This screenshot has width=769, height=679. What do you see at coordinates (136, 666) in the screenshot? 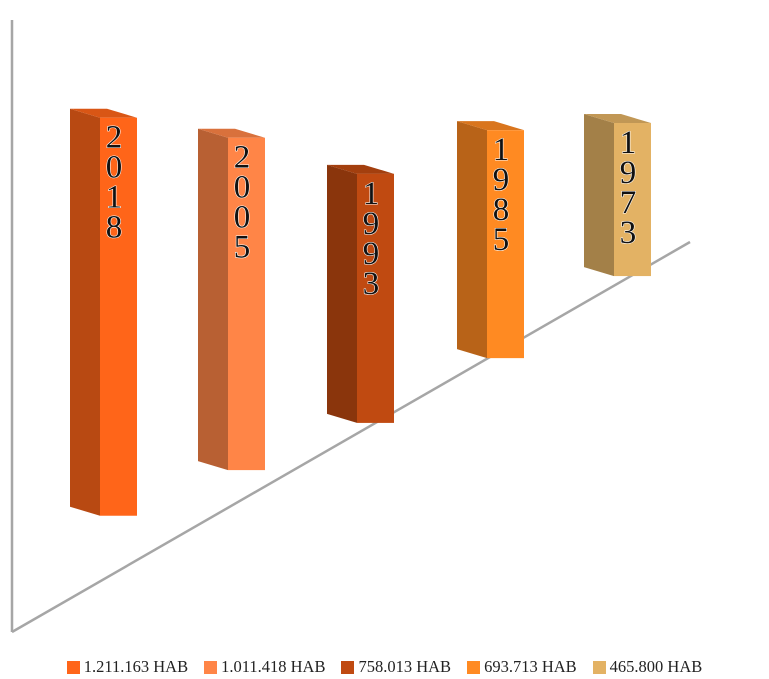
I see `legend-label: 1.211.163 HAB` at bounding box center [136, 666].